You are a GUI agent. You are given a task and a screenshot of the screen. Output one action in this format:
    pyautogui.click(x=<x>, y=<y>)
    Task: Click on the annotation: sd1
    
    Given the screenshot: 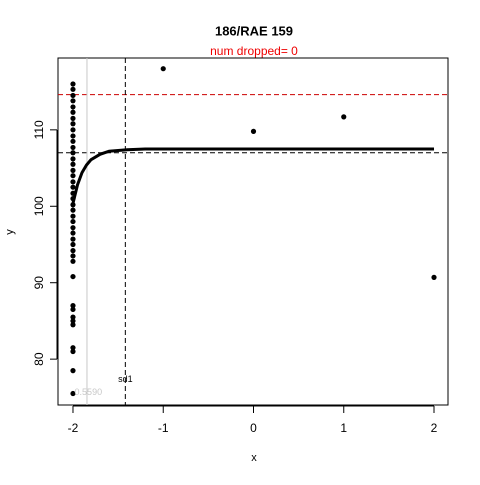 What is the action you would take?
    pyautogui.click(x=125, y=379)
    